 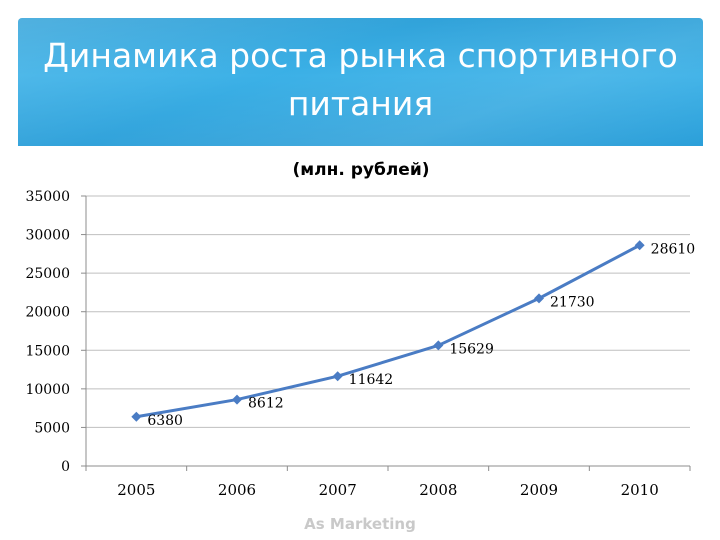 What do you see at coordinates (55, 332) in the screenshot?
I see `y-axis-ticks: 0 5000 10000 15000 20000 25000 30000 35000` at bounding box center [55, 332].